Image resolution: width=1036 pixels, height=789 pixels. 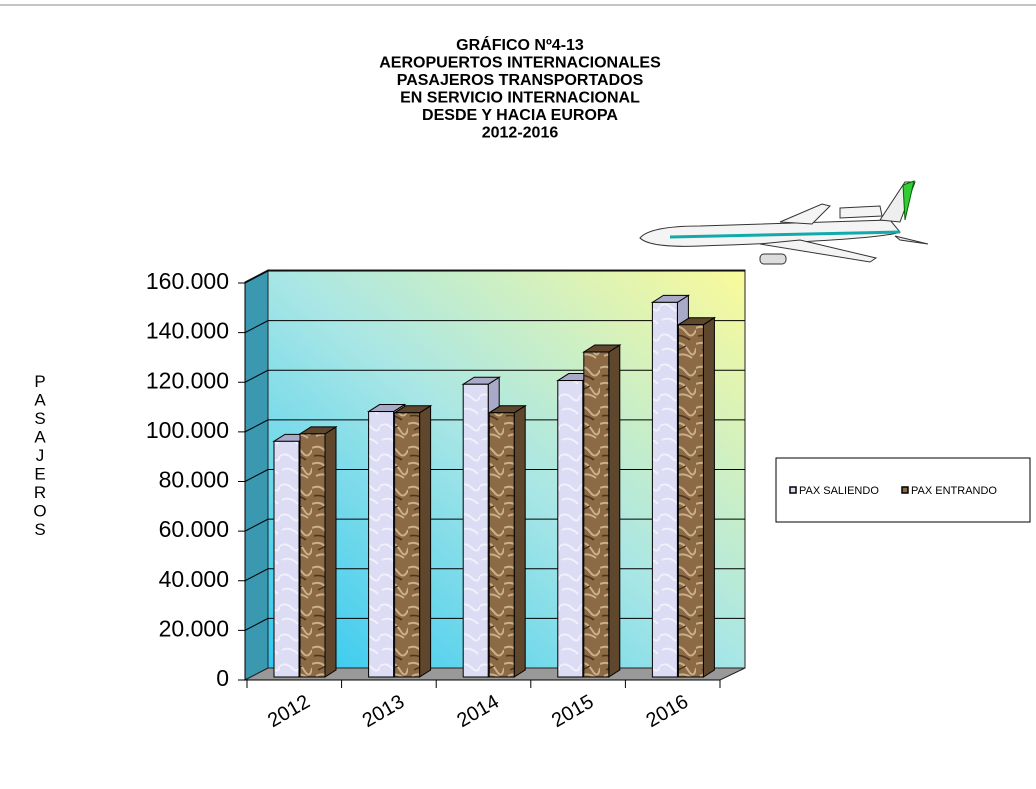 I want to click on x-tick-label: 2014, so click(x=478, y=711).